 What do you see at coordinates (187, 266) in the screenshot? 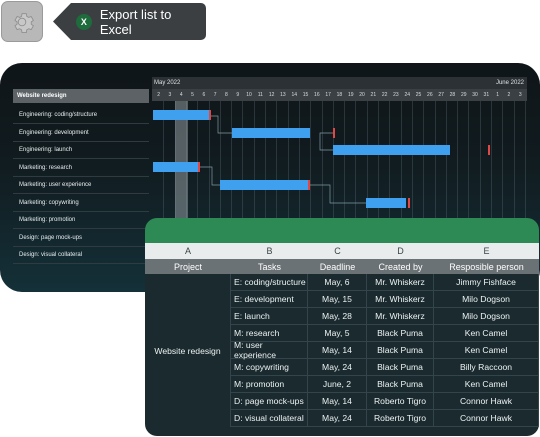
I see `column-header: Project` at bounding box center [187, 266].